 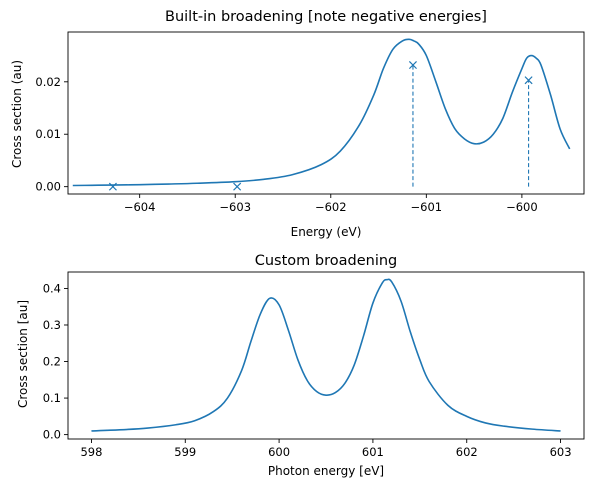 What do you see at coordinates (52, 288) in the screenshot?
I see `bottom-chart-y-tick-label: 0.4` at bounding box center [52, 288].